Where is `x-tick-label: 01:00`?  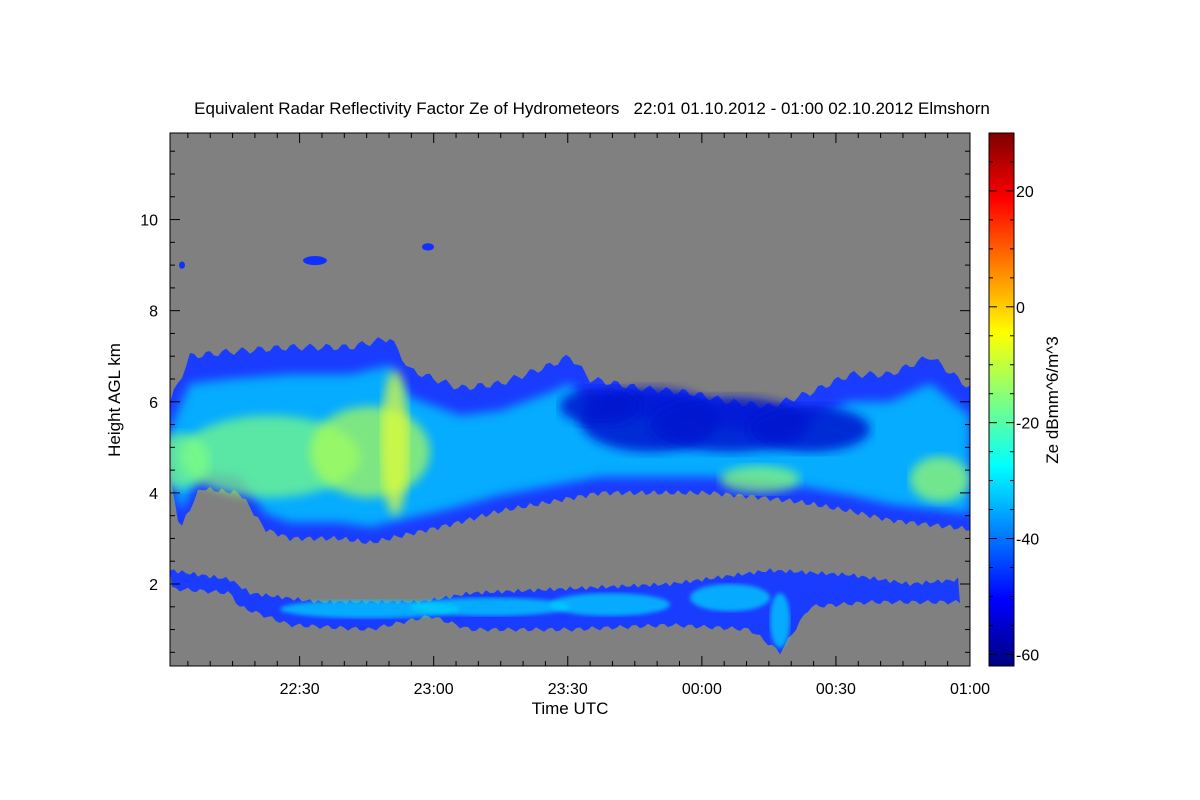 x-tick-label: 01:00 is located at coordinates (970, 689).